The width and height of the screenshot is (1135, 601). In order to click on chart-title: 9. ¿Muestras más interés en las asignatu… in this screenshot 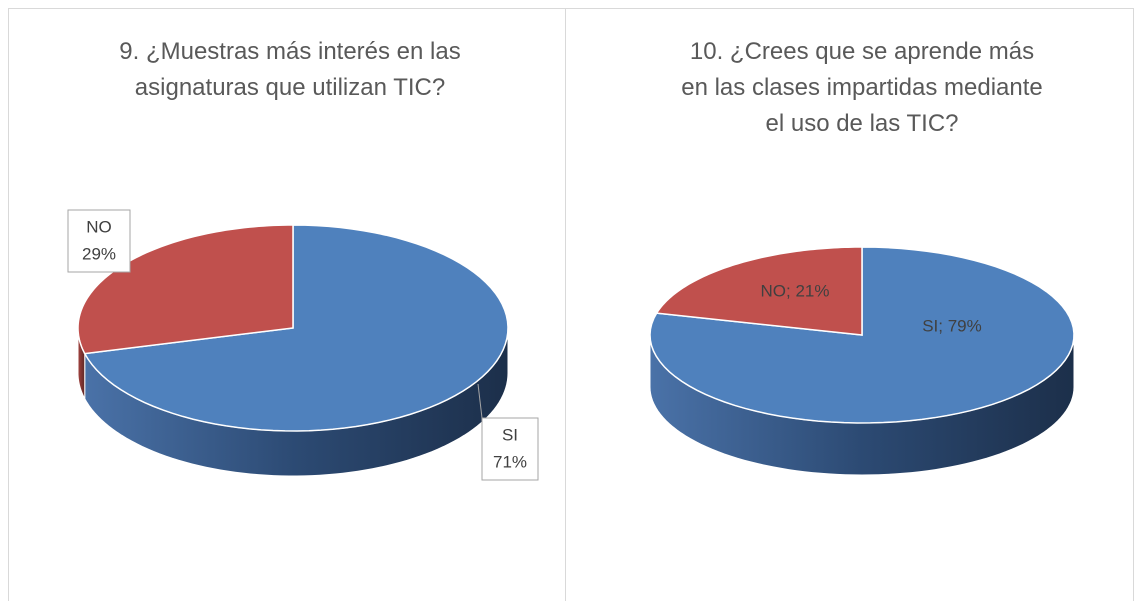, I will do `click(290, 69)`.